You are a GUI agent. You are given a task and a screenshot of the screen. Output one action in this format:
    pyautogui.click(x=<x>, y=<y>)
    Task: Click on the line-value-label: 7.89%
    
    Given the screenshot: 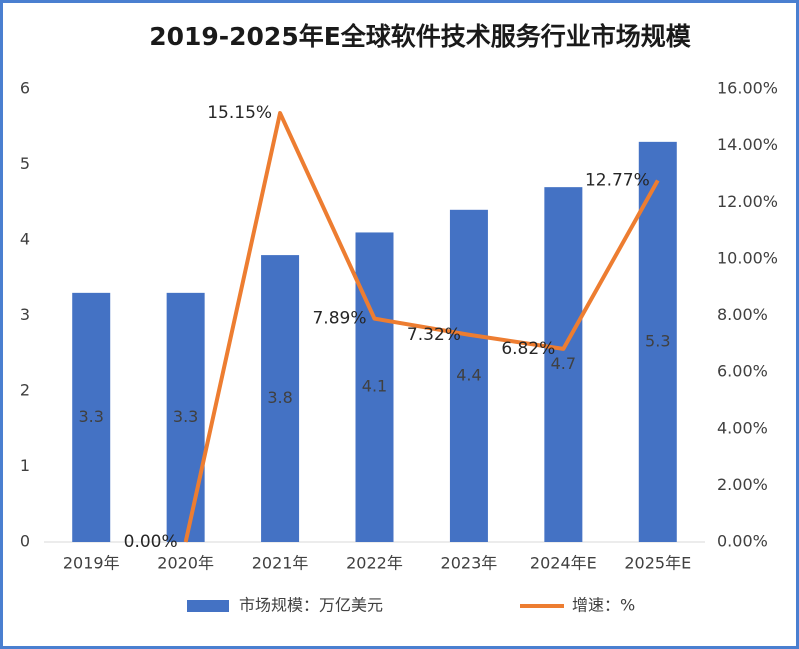 What is the action you would take?
    pyautogui.click(x=339, y=319)
    